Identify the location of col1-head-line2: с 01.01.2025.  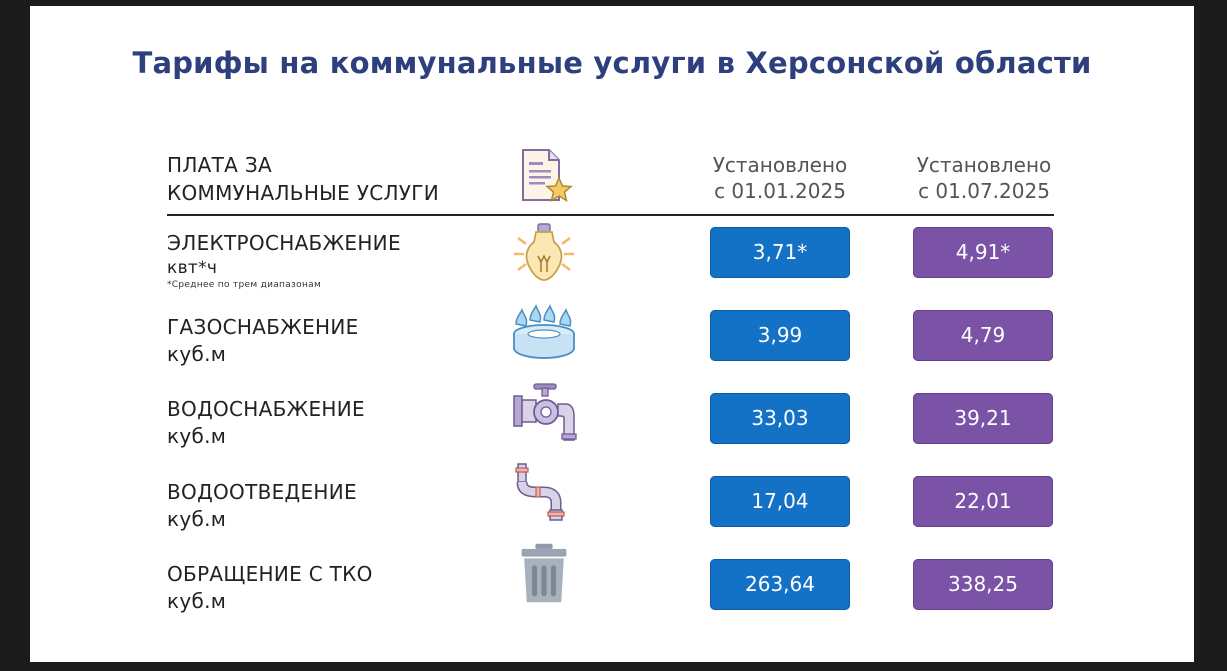
(780, 191).